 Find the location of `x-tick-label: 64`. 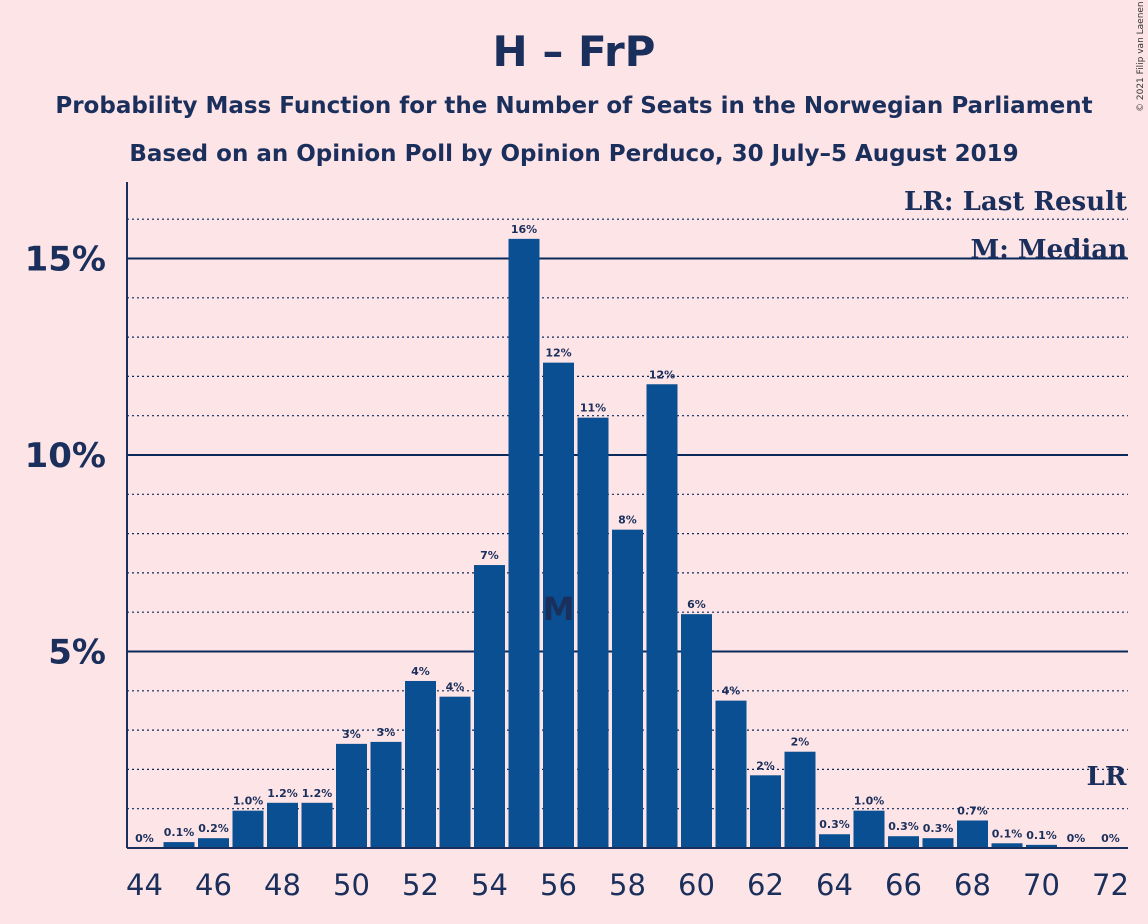

x-tick-label: 64 is located at coordinates (834, 885).